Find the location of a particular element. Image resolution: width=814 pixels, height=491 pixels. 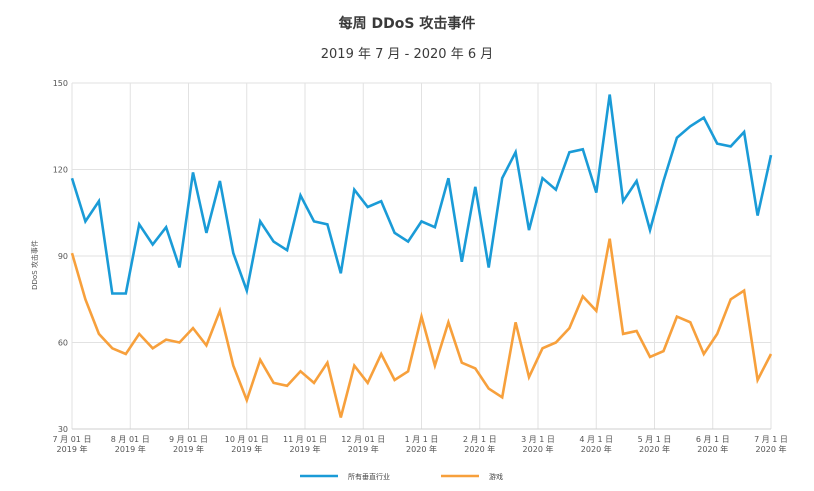

y-tick-label: 30 is located at coordinates (63, 429).